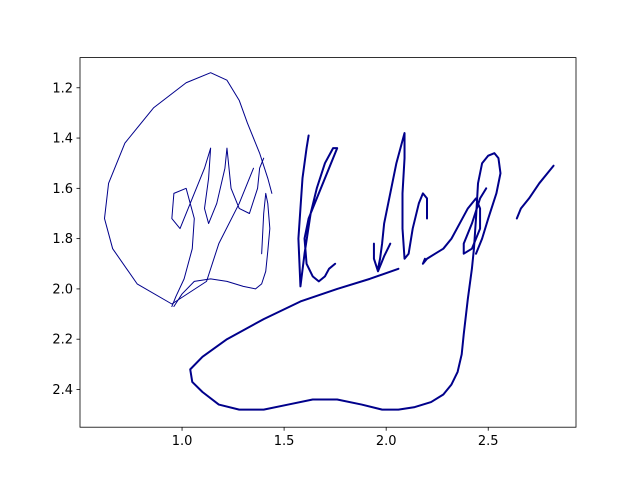 The width and height of the screenshot is (640, 480). I want to click on y-tick-label: 2.2, so click(62, 340).